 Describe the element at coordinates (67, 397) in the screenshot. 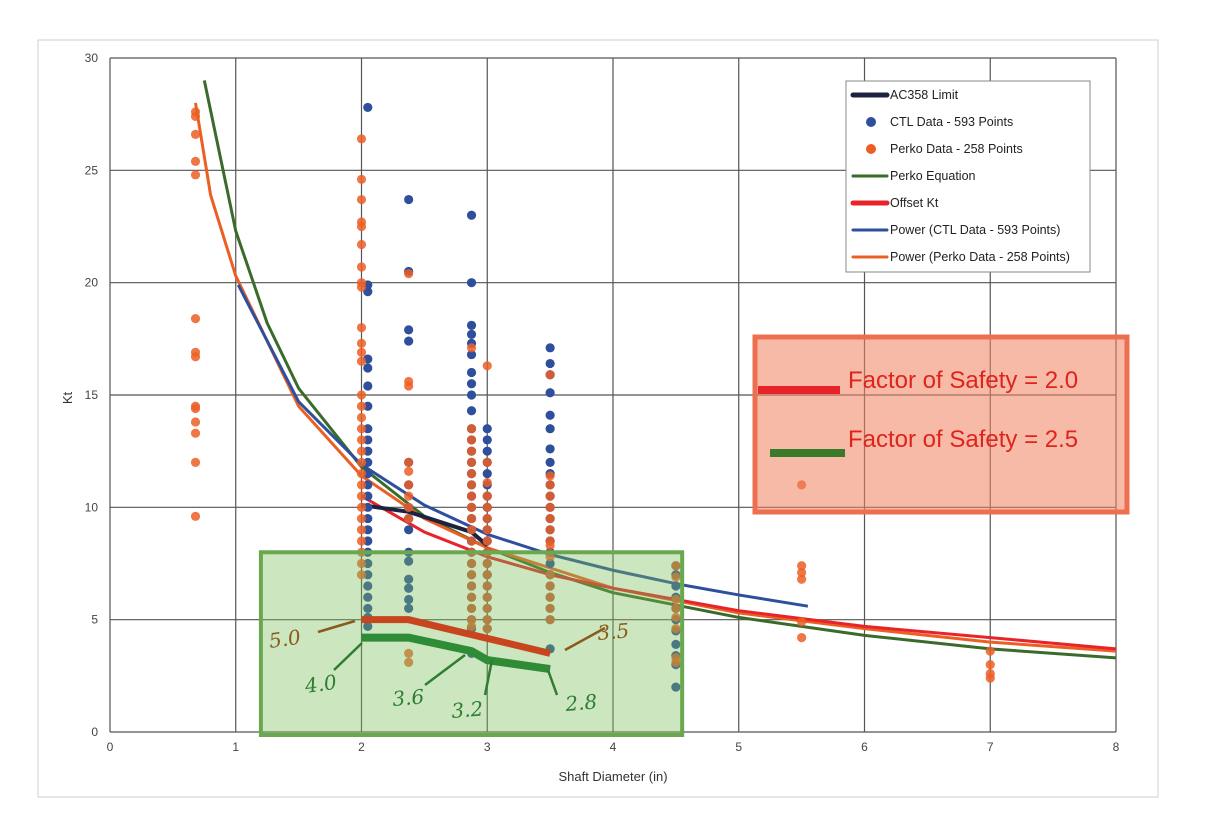

I see `y-axis-label: Kt` at that location.